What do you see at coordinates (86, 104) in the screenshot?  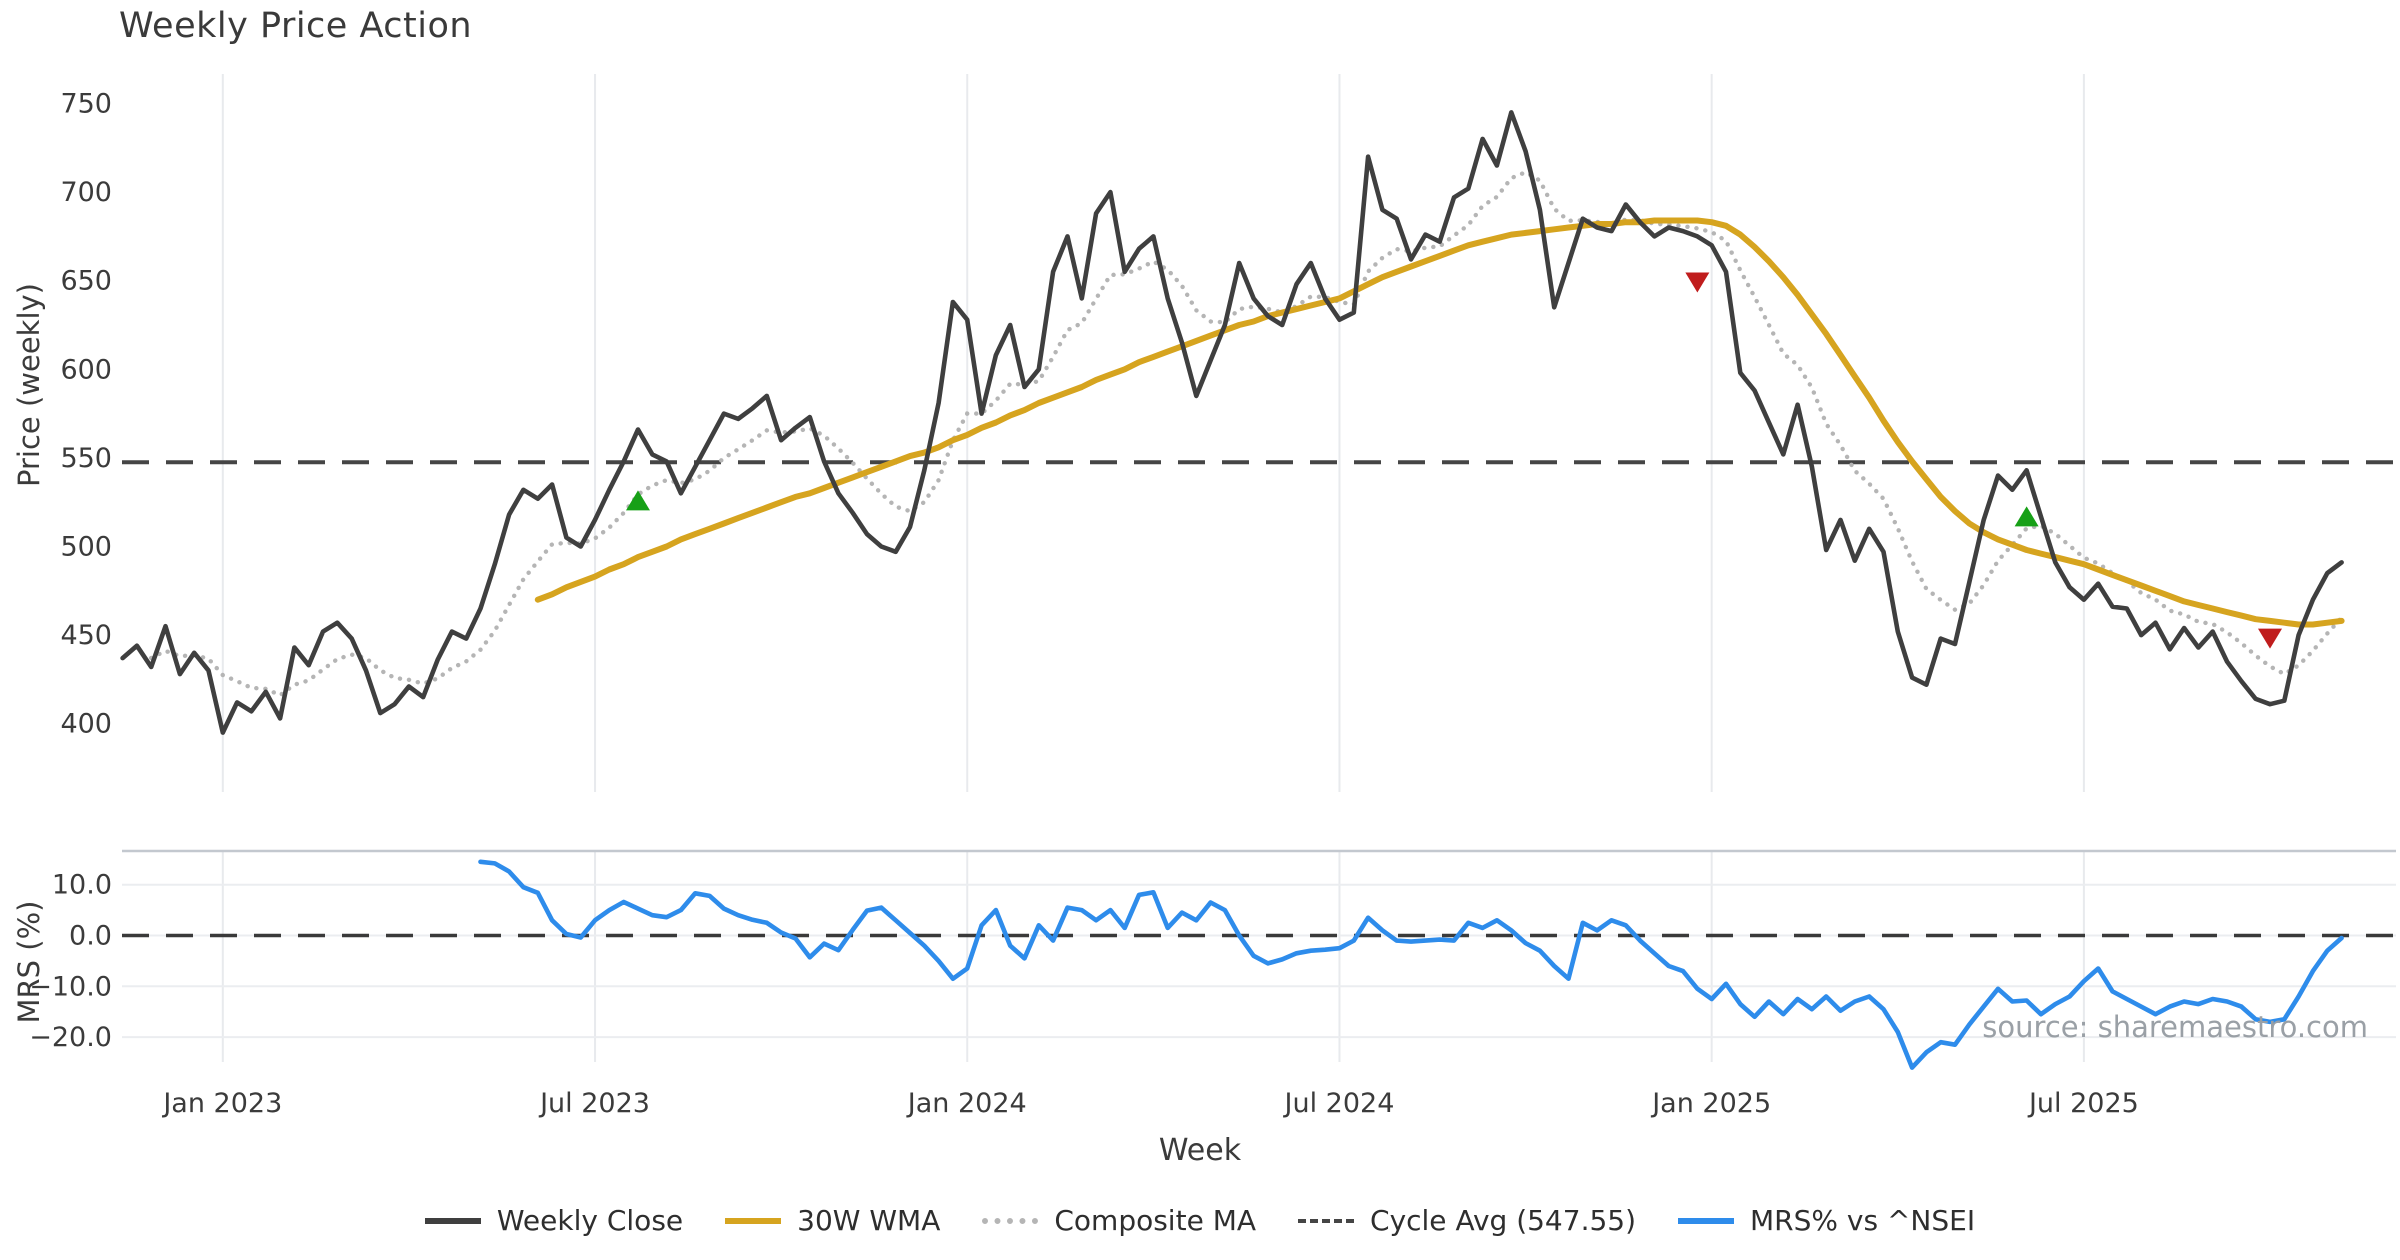 I see `price-tick-label: 750` at bounding box center [86, 104].